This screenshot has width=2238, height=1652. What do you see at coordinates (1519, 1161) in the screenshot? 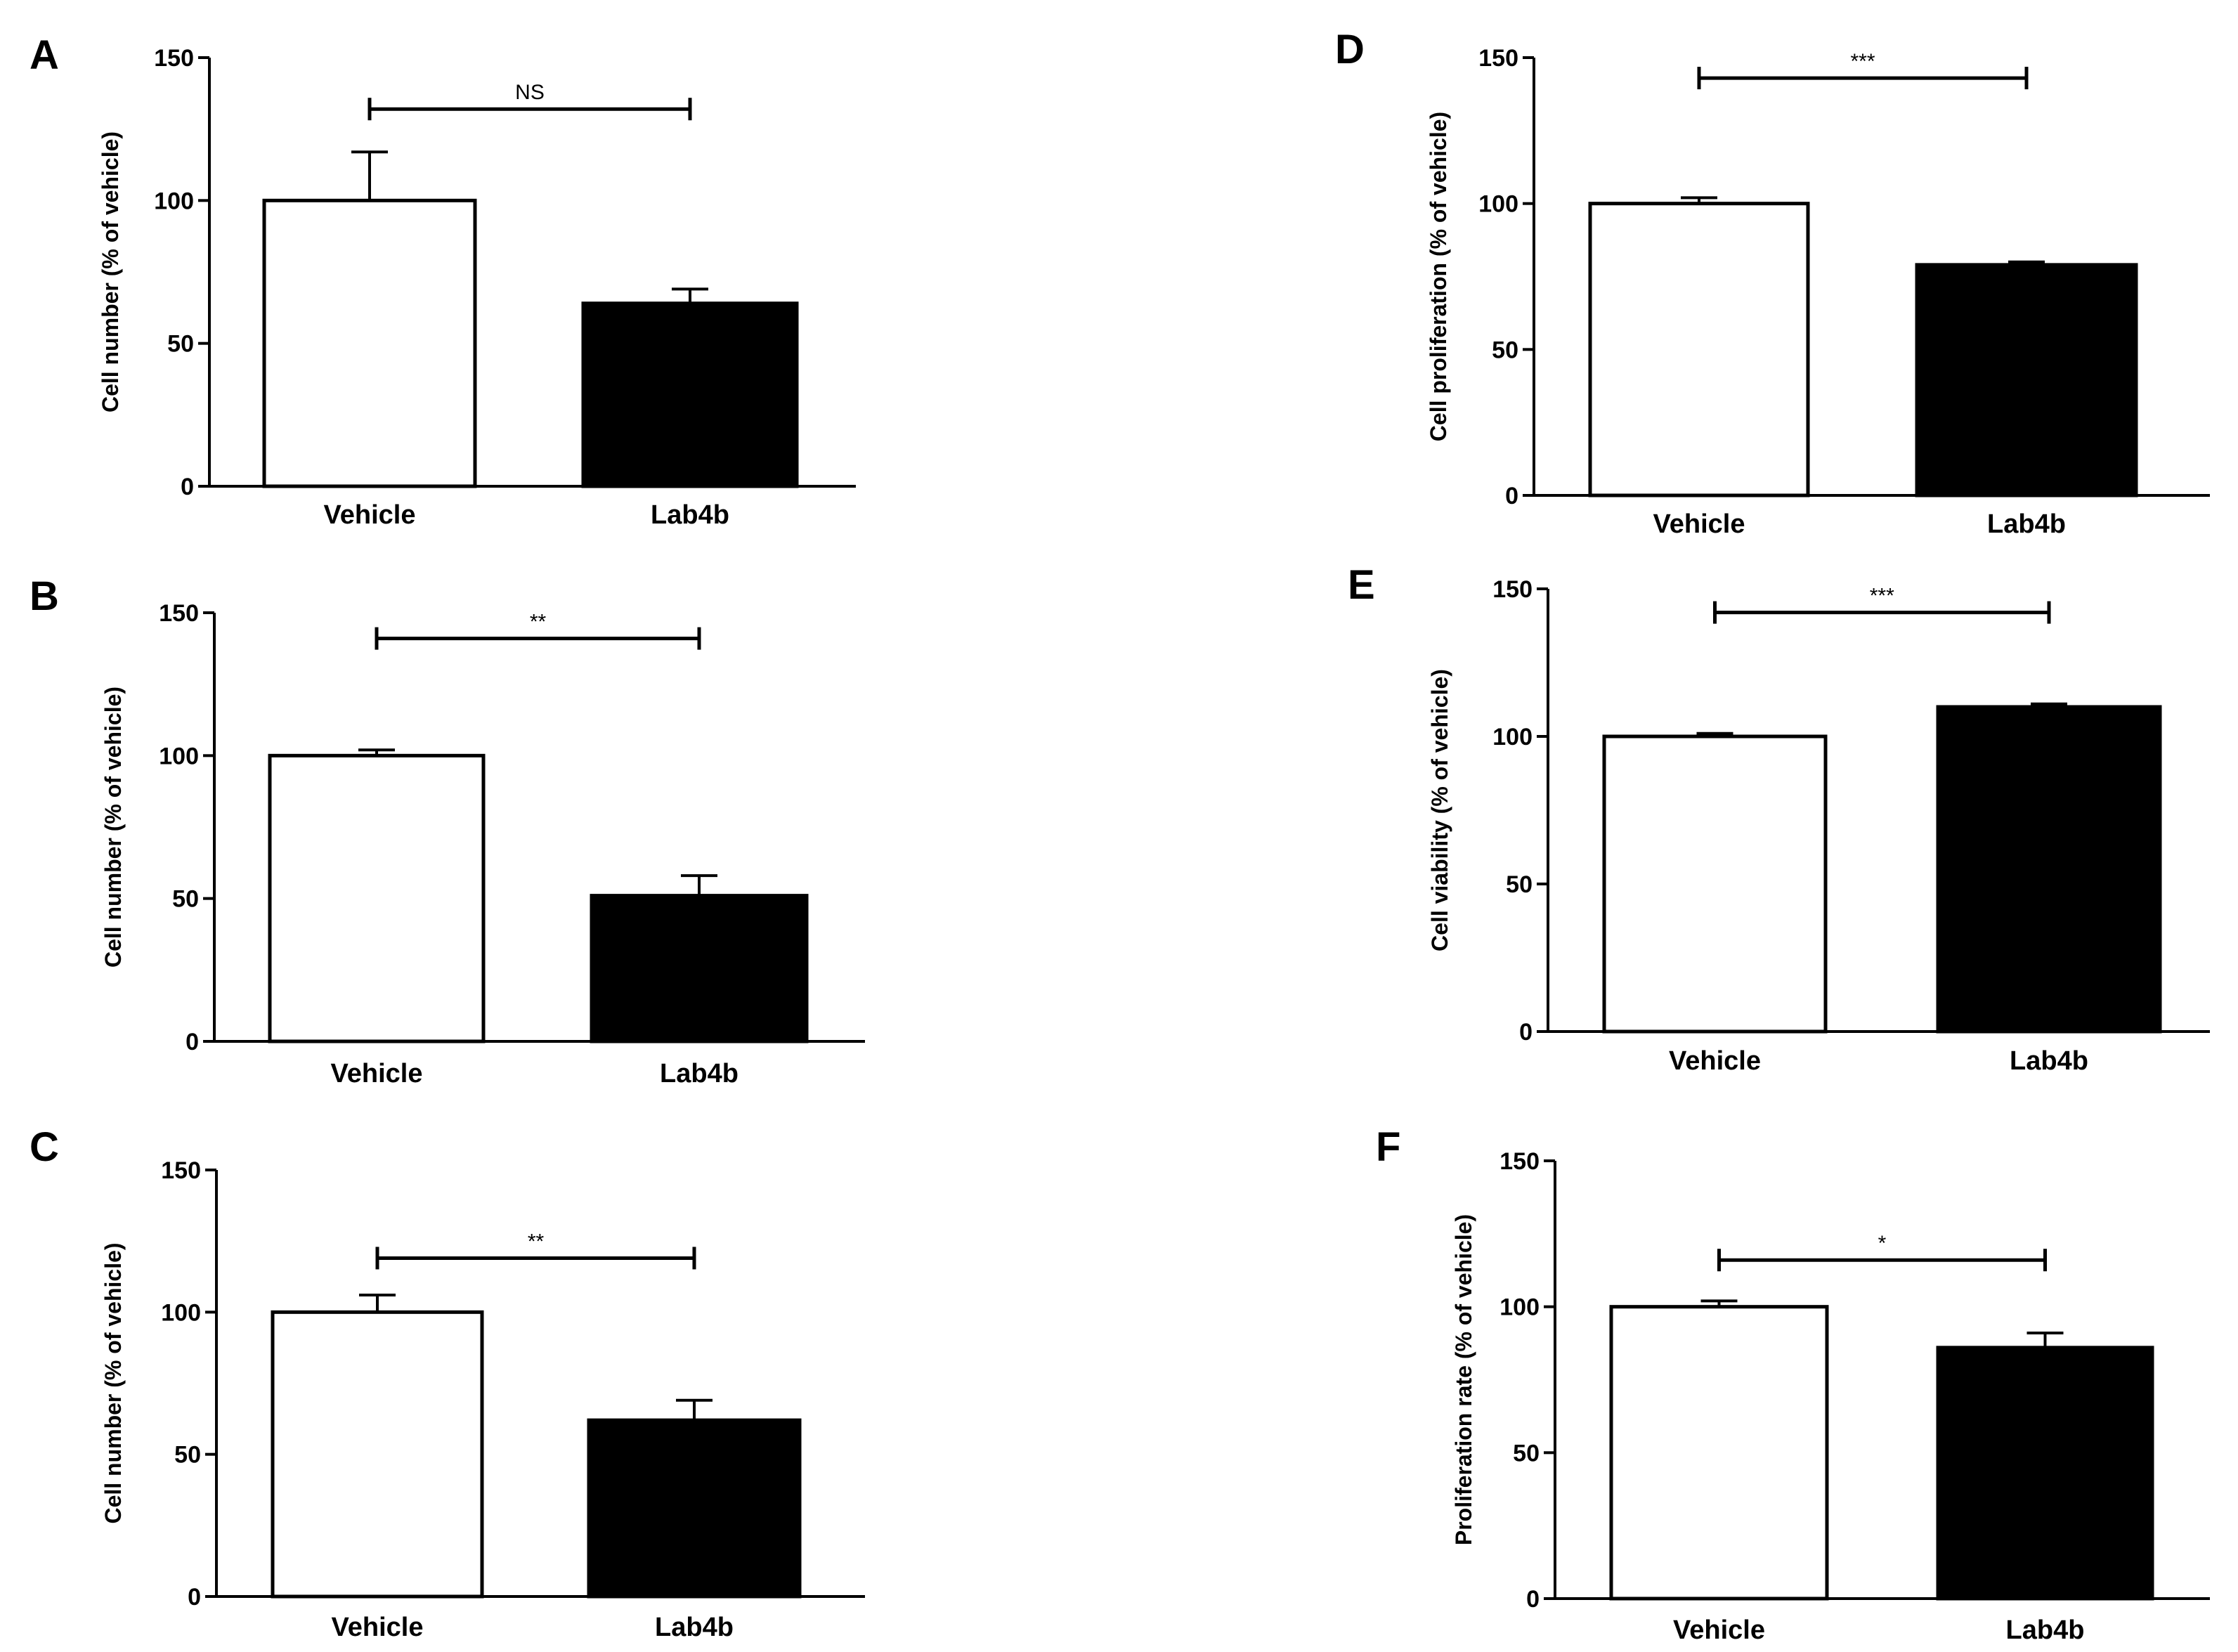
I see `panel-f-ytick-label-150: 150` at bounding box center [1519, 1161].